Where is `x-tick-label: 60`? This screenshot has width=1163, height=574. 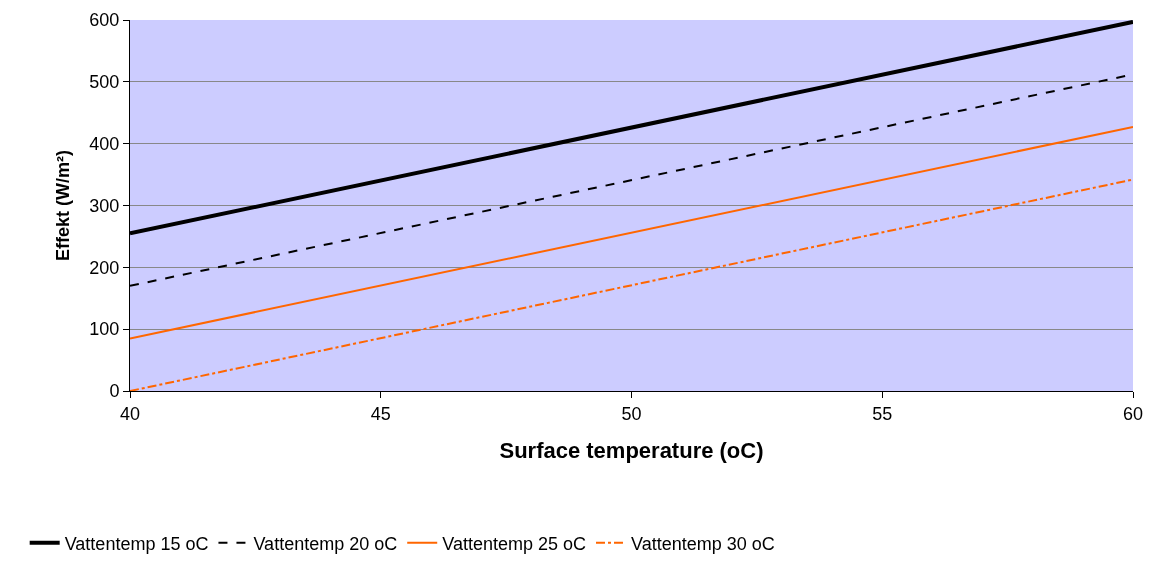
x-tick-label: 60 is located at coordinates (1133, 413).